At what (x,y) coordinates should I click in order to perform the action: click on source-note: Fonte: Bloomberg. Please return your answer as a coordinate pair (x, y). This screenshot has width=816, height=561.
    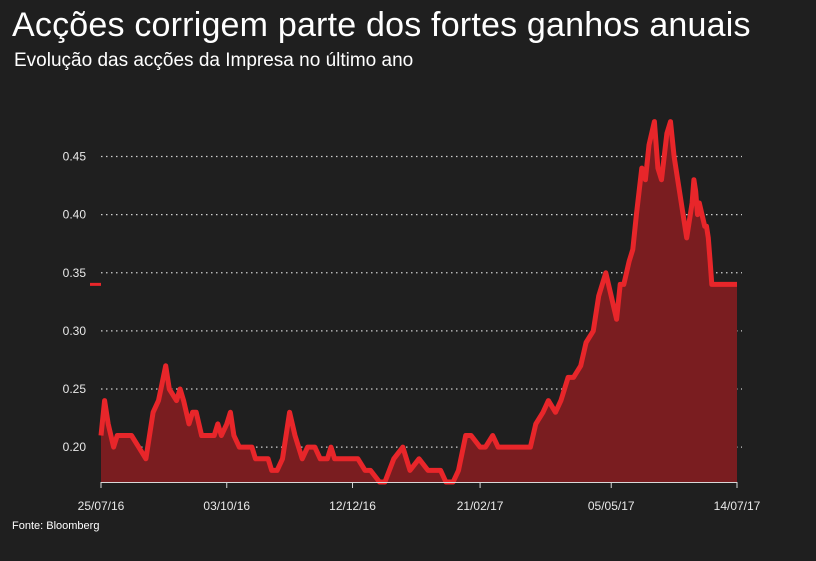
    Looking at the image, I should click on (56, 526).